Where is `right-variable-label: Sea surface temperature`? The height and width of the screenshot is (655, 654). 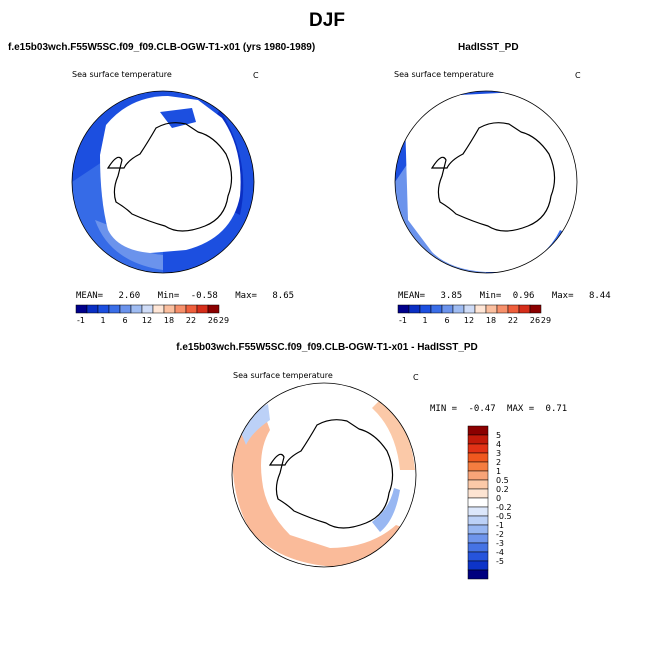 right-variable-label: Sea surface temperature is located at coordinates (444, 74).